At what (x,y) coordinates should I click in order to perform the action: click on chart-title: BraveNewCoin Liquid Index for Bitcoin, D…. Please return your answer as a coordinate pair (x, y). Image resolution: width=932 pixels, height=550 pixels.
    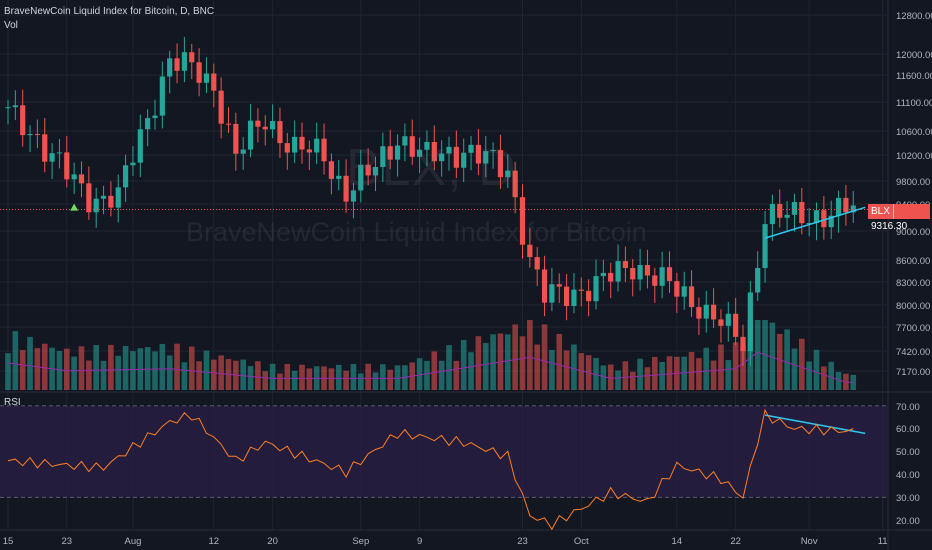
    Looking at the image, I should click on (109, 11).